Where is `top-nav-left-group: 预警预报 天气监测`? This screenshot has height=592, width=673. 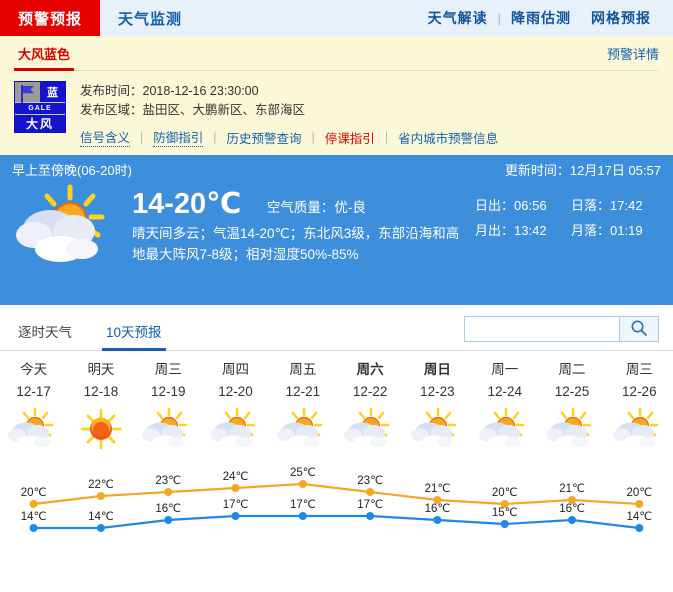
top-nav-left-group: 预警预报 天气监测 is located at coordinates (100, 18).